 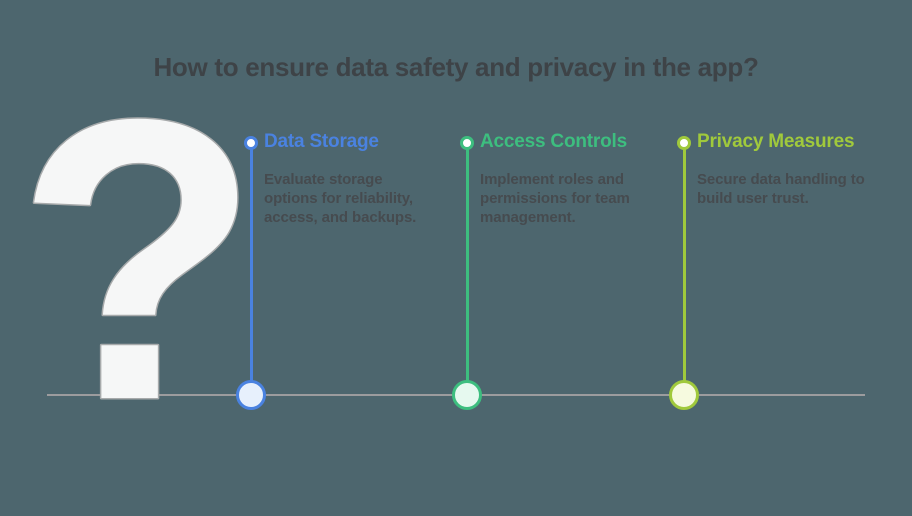 I want to click on description-line: Implement roles and, so click(x=552, y=179).